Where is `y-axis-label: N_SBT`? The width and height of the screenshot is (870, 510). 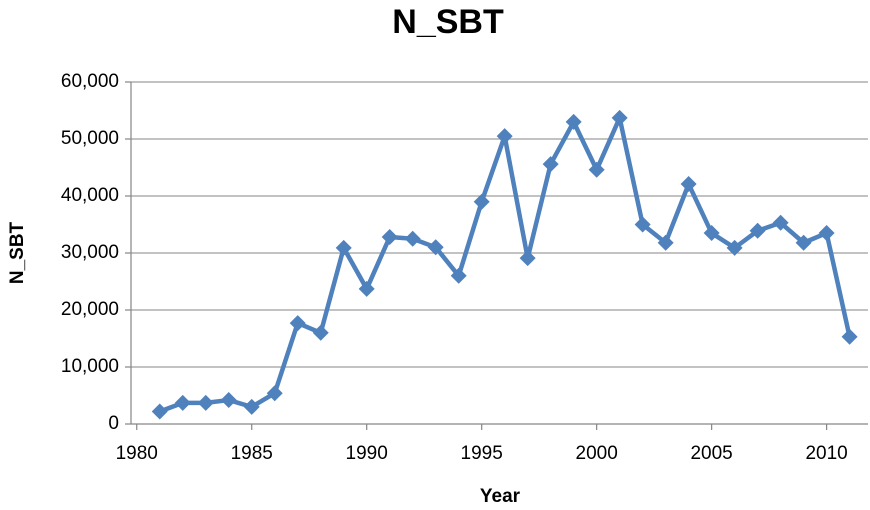
y-axis-label: N_SBT is located at coordinates (17, 252).